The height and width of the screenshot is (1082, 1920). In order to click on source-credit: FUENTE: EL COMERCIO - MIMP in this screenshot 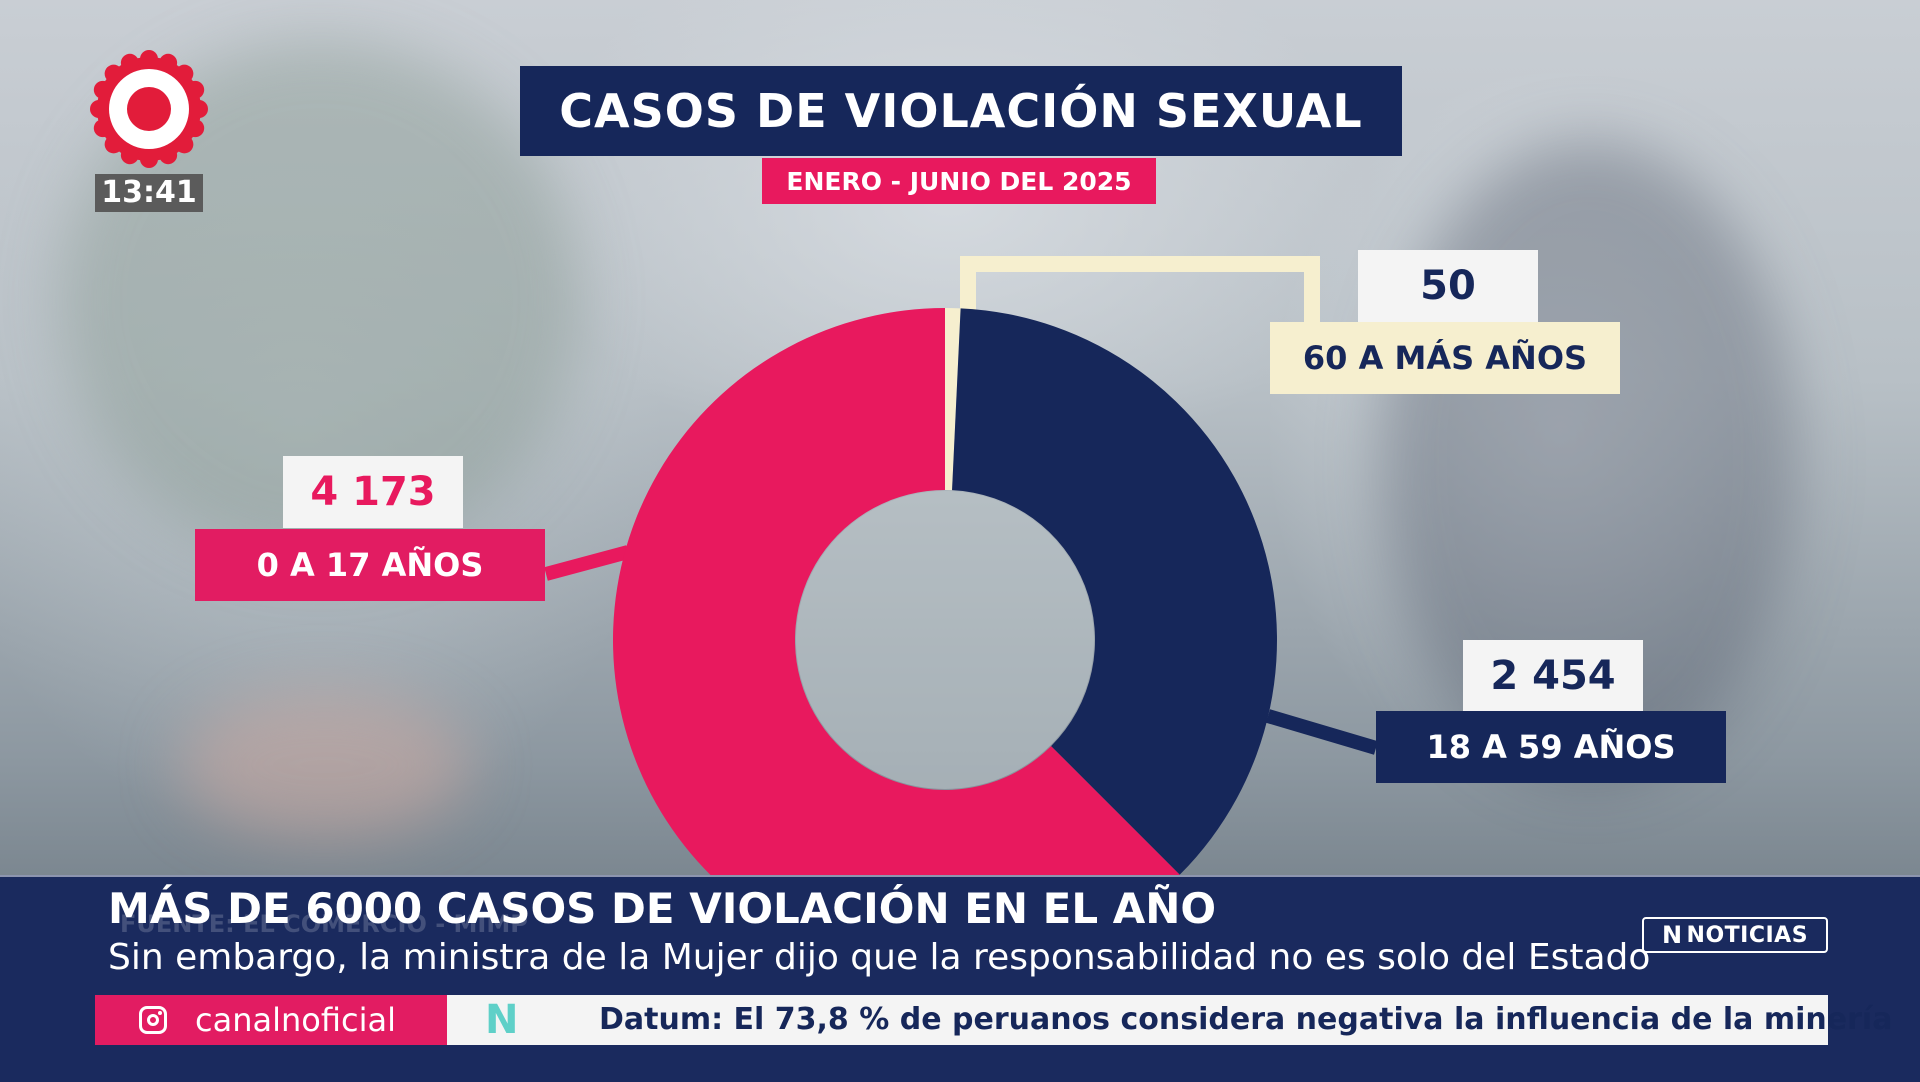, I will do `click(324, 924)`.